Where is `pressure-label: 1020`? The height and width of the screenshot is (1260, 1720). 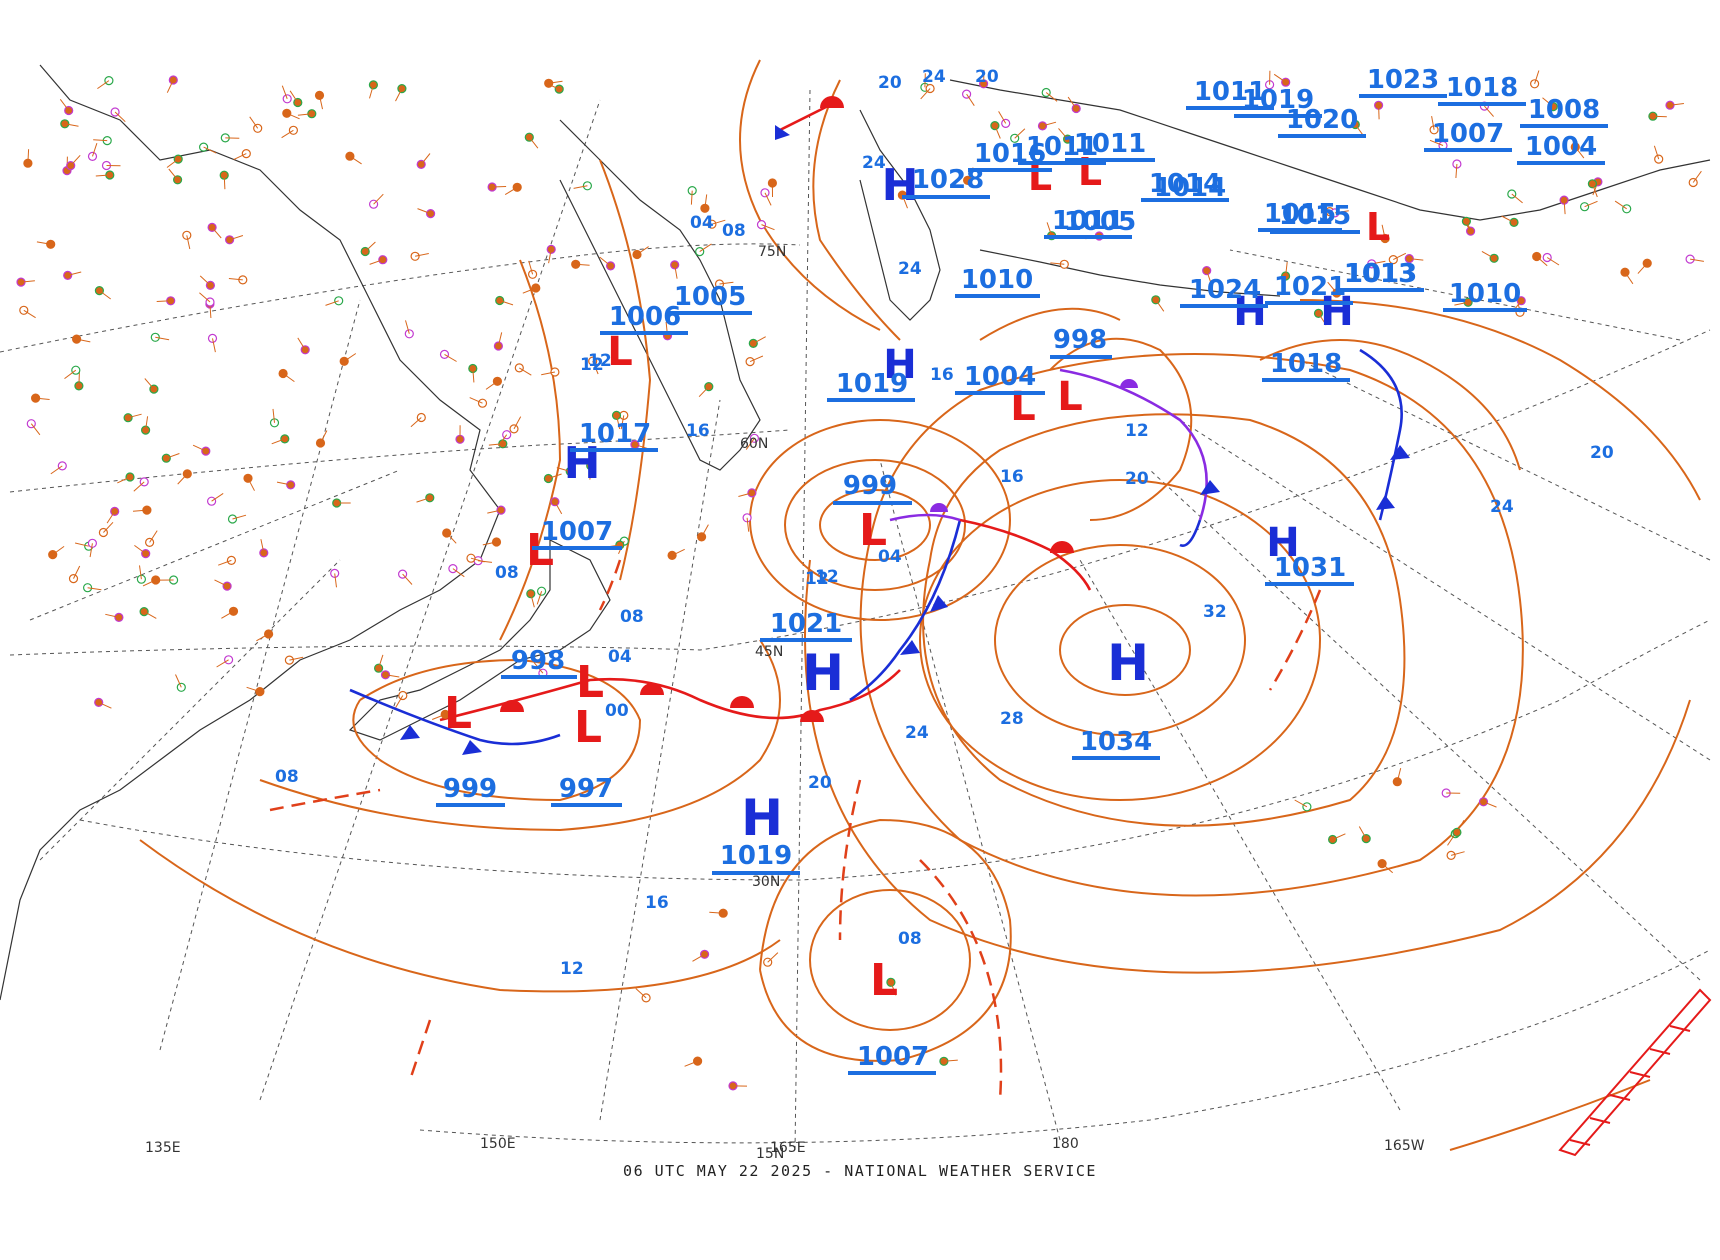
pressure-label: 1020 is located at coordinates (1322, 120).